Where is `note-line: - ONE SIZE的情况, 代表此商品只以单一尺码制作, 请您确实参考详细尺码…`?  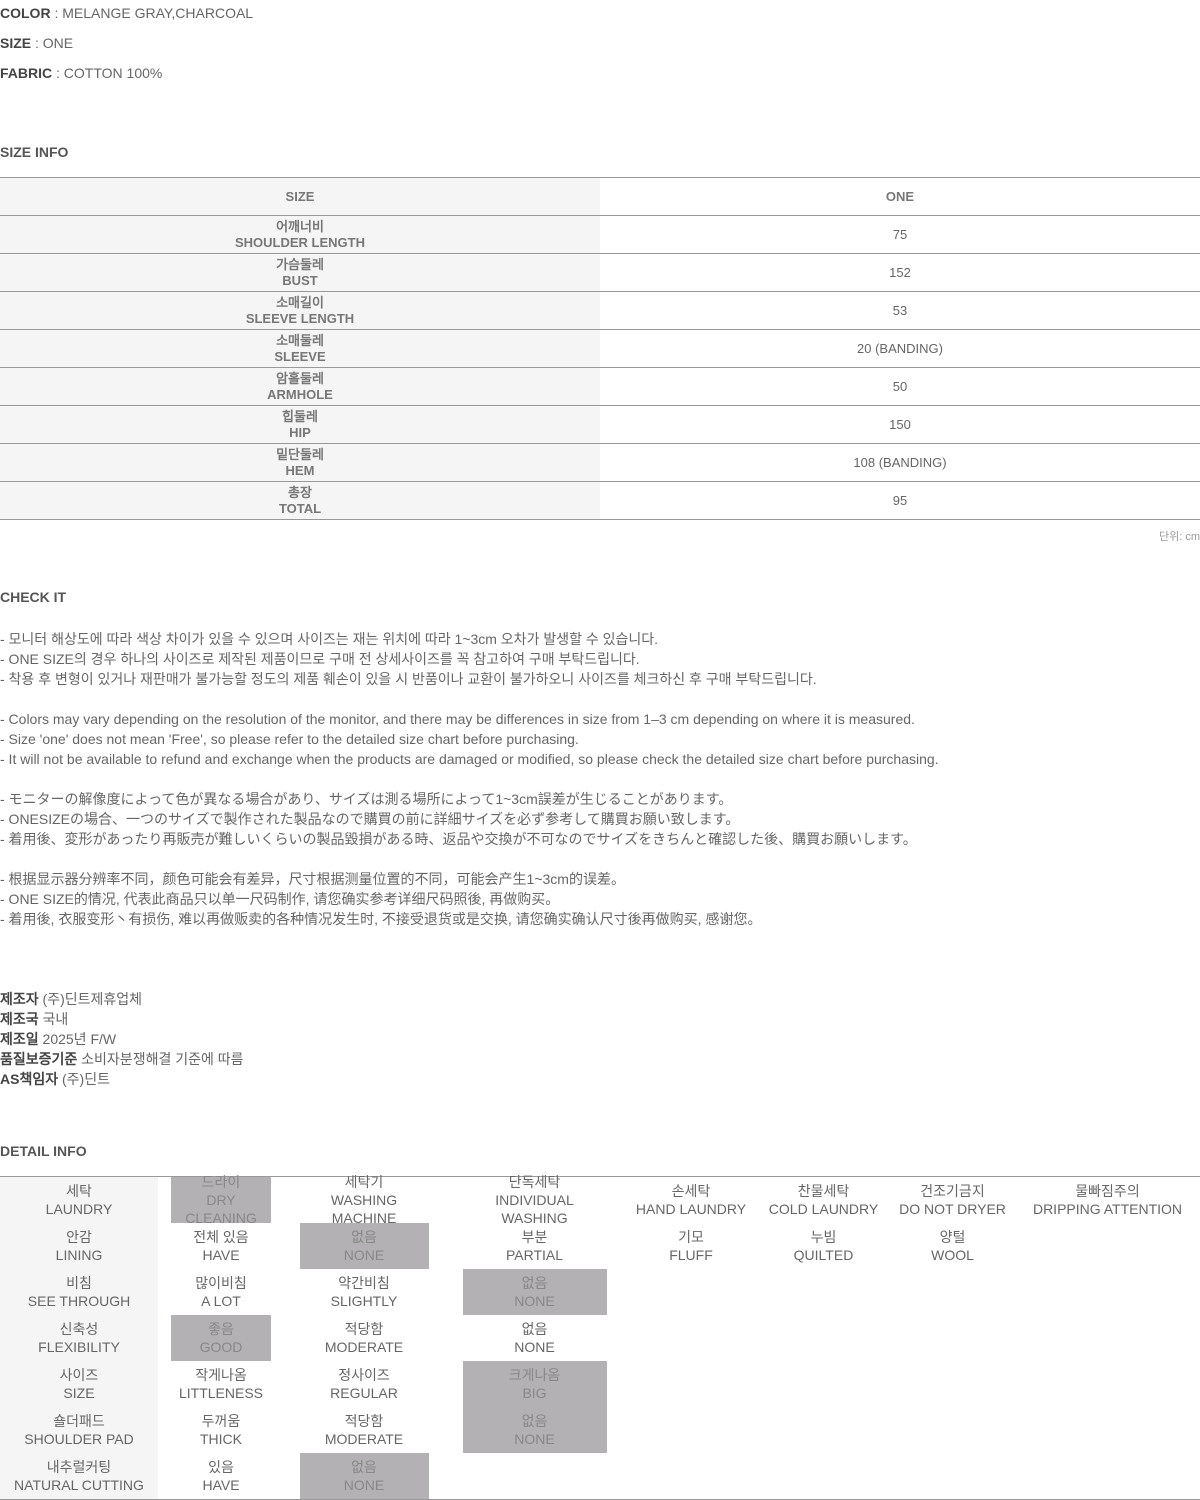
note-line: - ONE SIZE的情况, 代表此商品只以单一尺码制作, 请您确实参考详细尺码… is located at coordinates (280, 899).